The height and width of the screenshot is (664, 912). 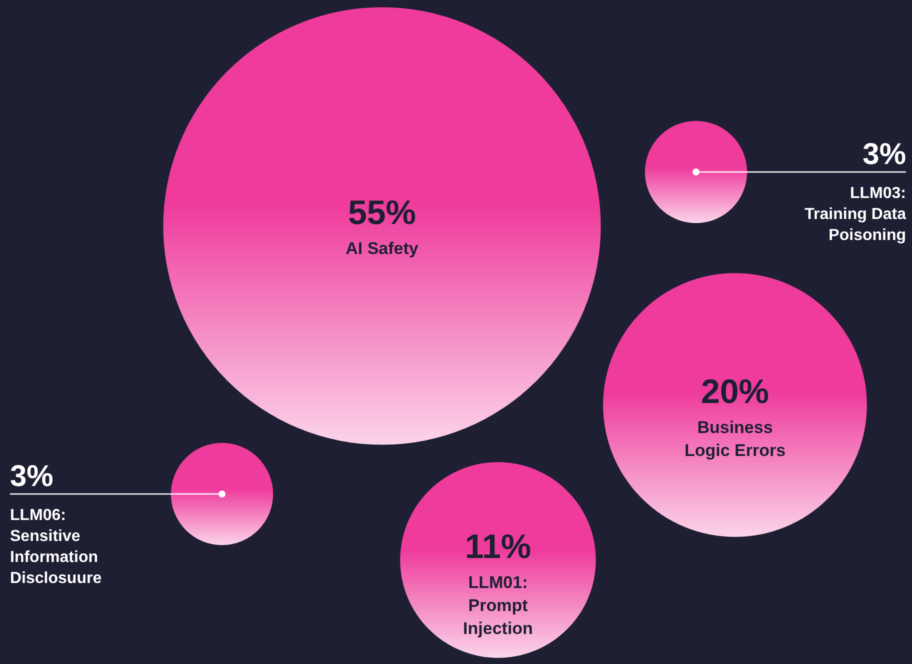 I want to click on category-label: AI Safety, so click(x=382, y=248).